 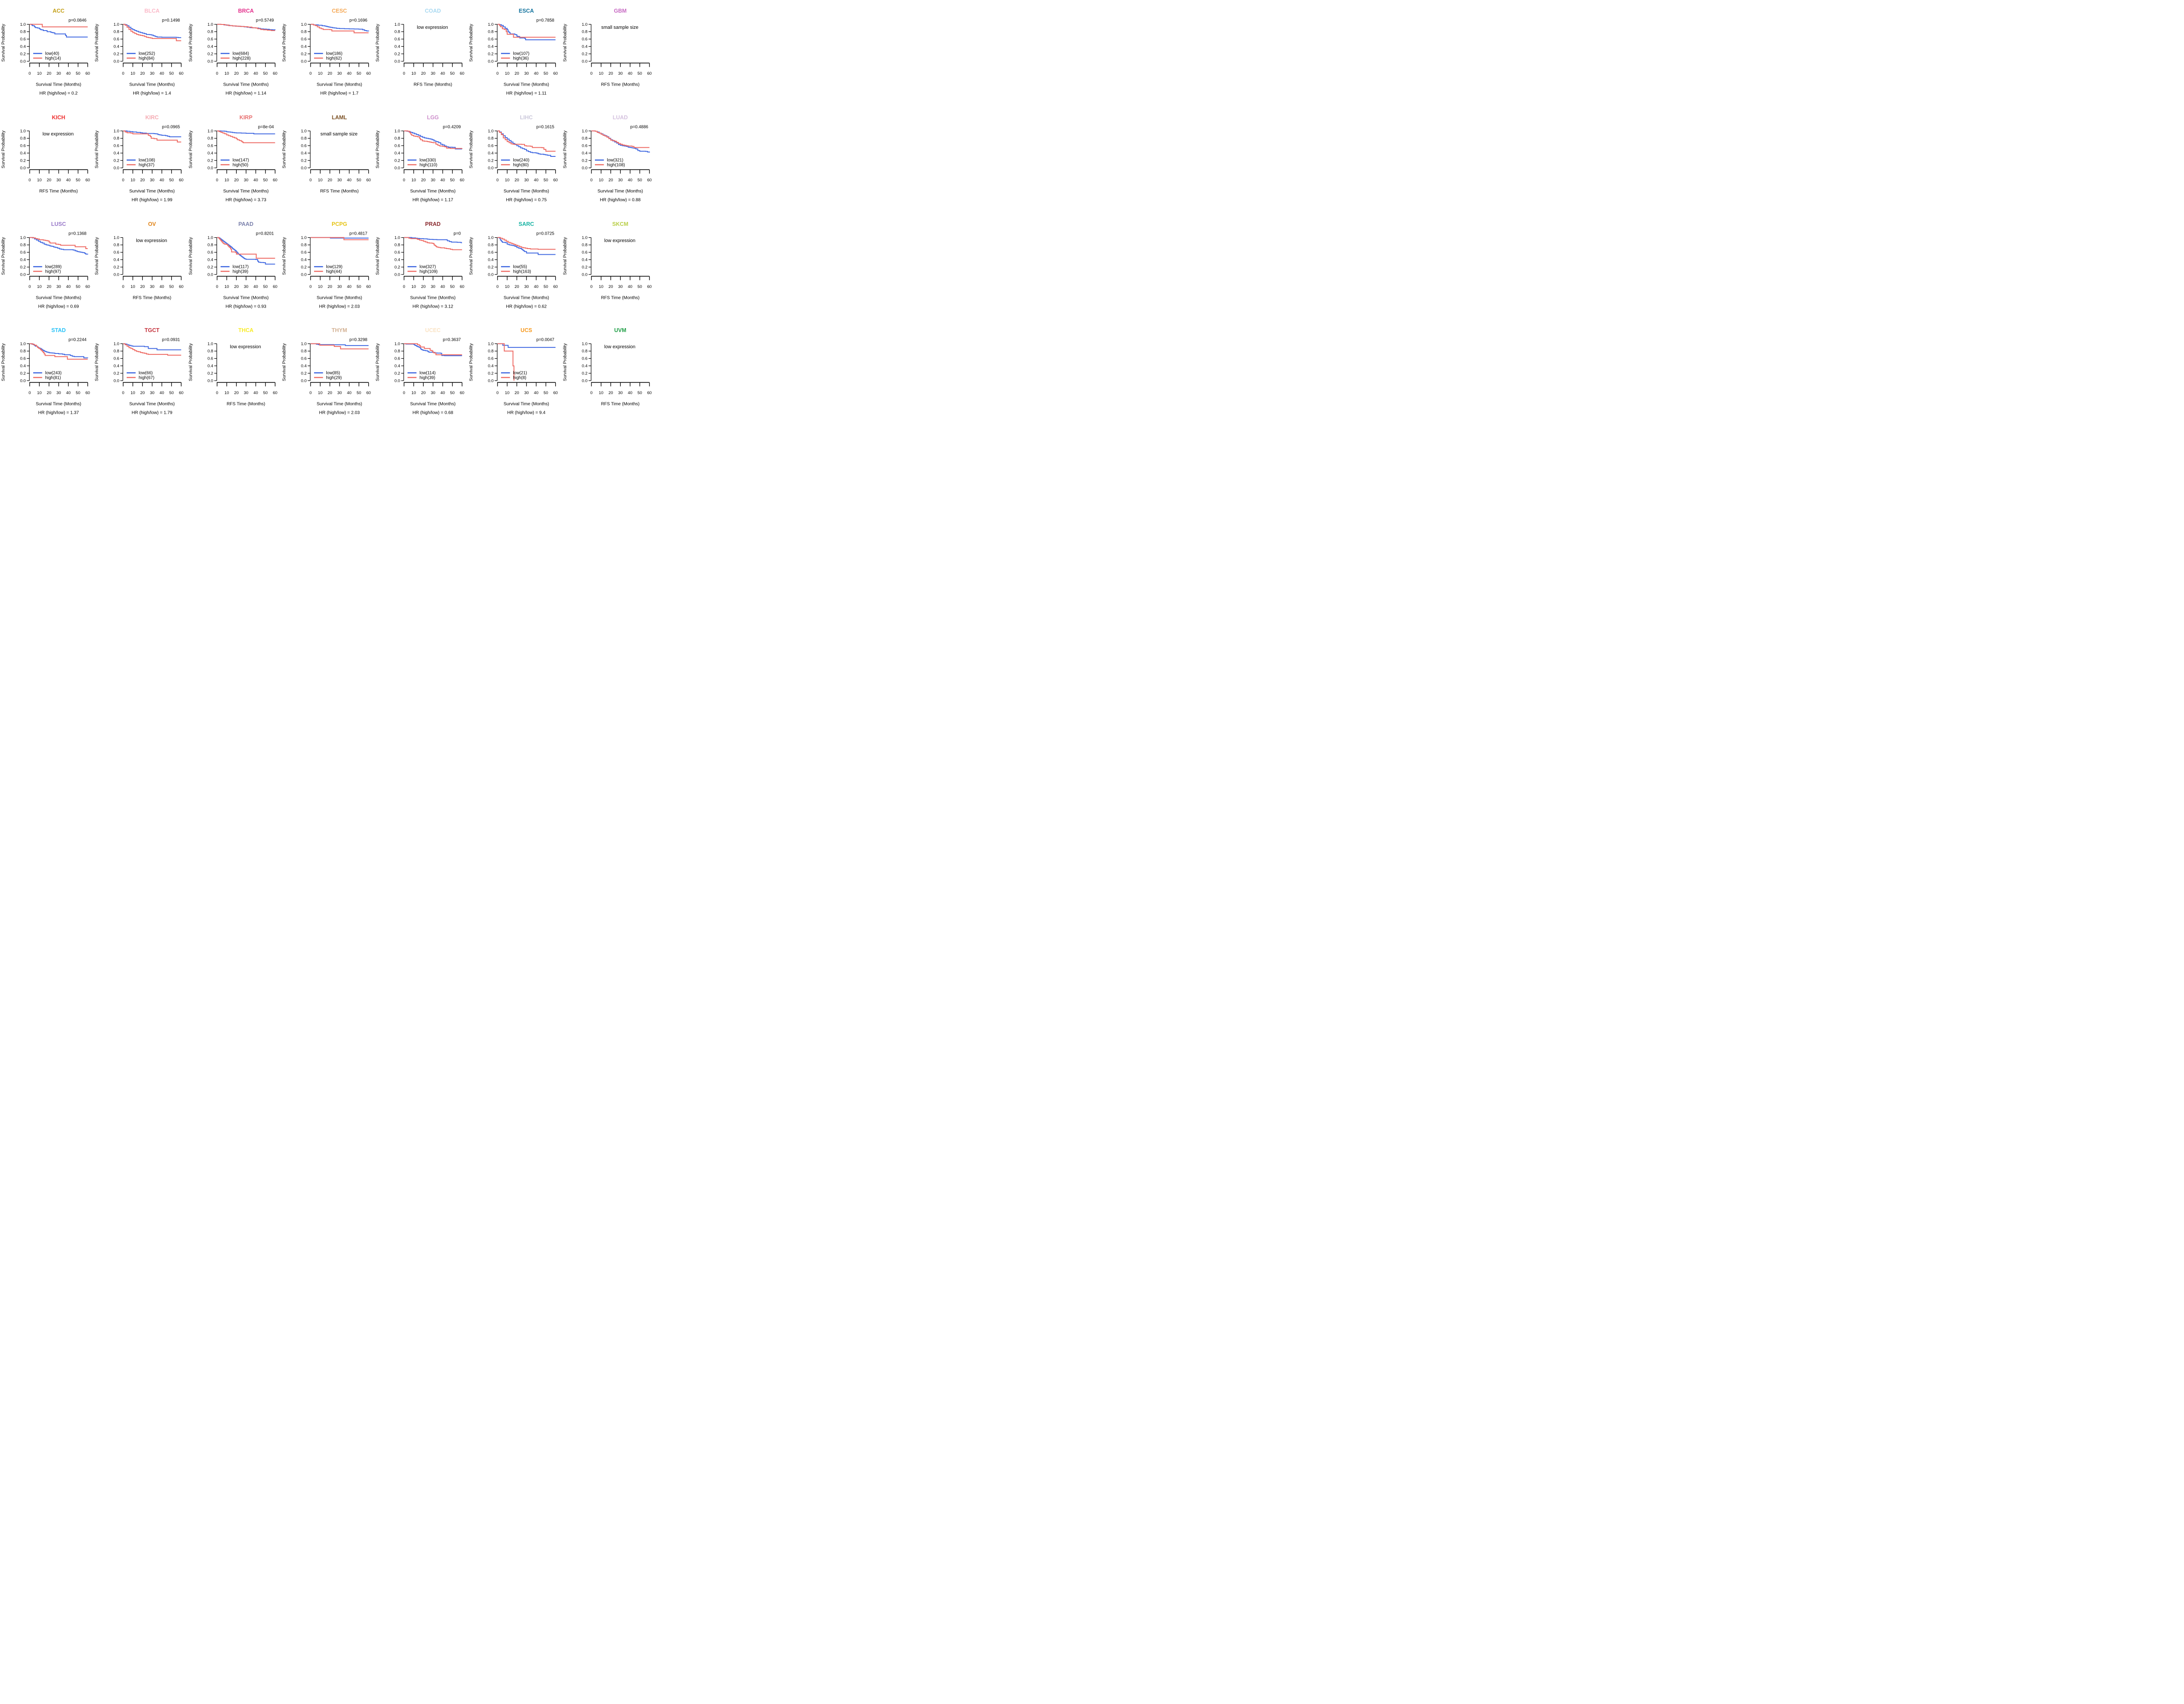 I want to click on legend-low-label: low(321), so click(x=615, y=160).